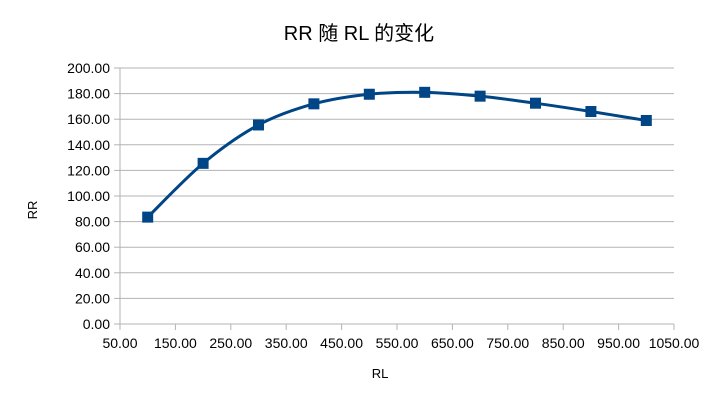 The image size is (718, 404). Describe the element at coordinates (341, 343) in the screenshot. I see `x-tick-label: 450.00` at that location.